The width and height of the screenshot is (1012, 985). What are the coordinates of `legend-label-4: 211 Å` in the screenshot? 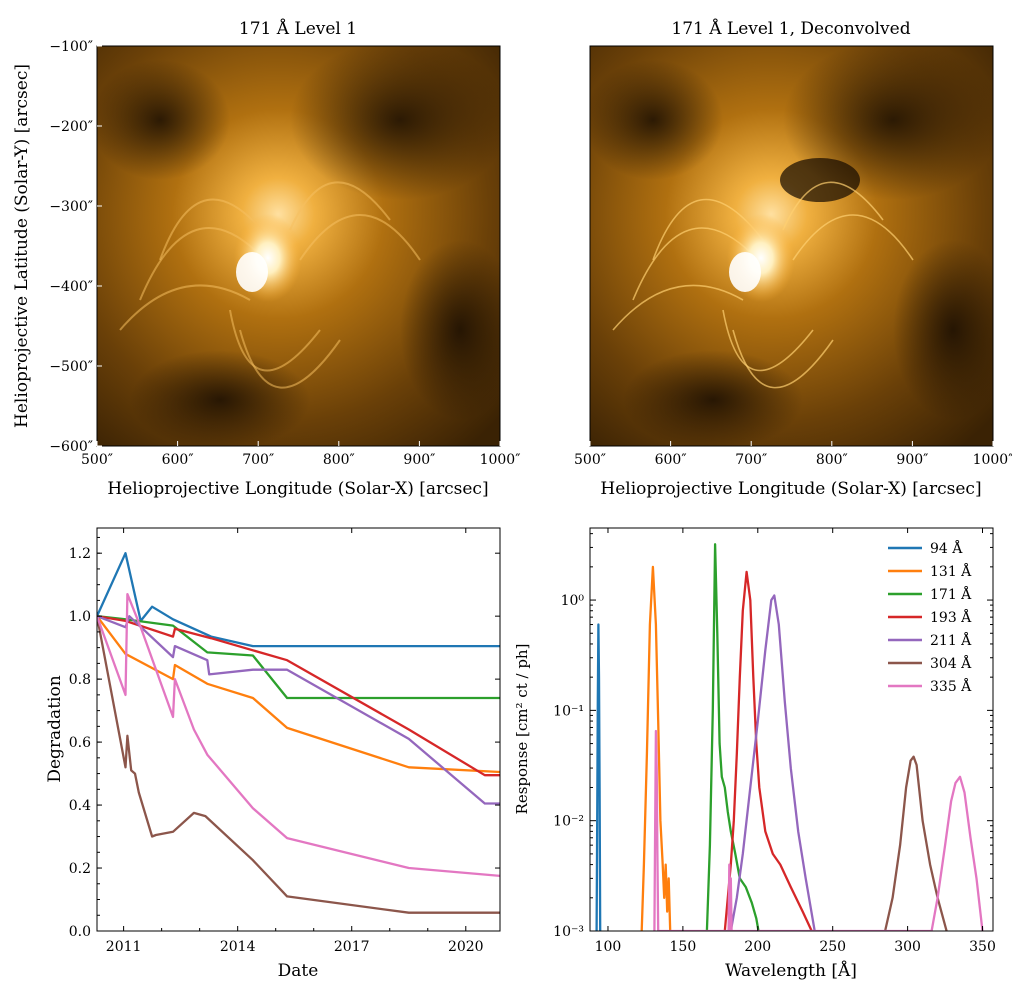 It's located at (951, 640).